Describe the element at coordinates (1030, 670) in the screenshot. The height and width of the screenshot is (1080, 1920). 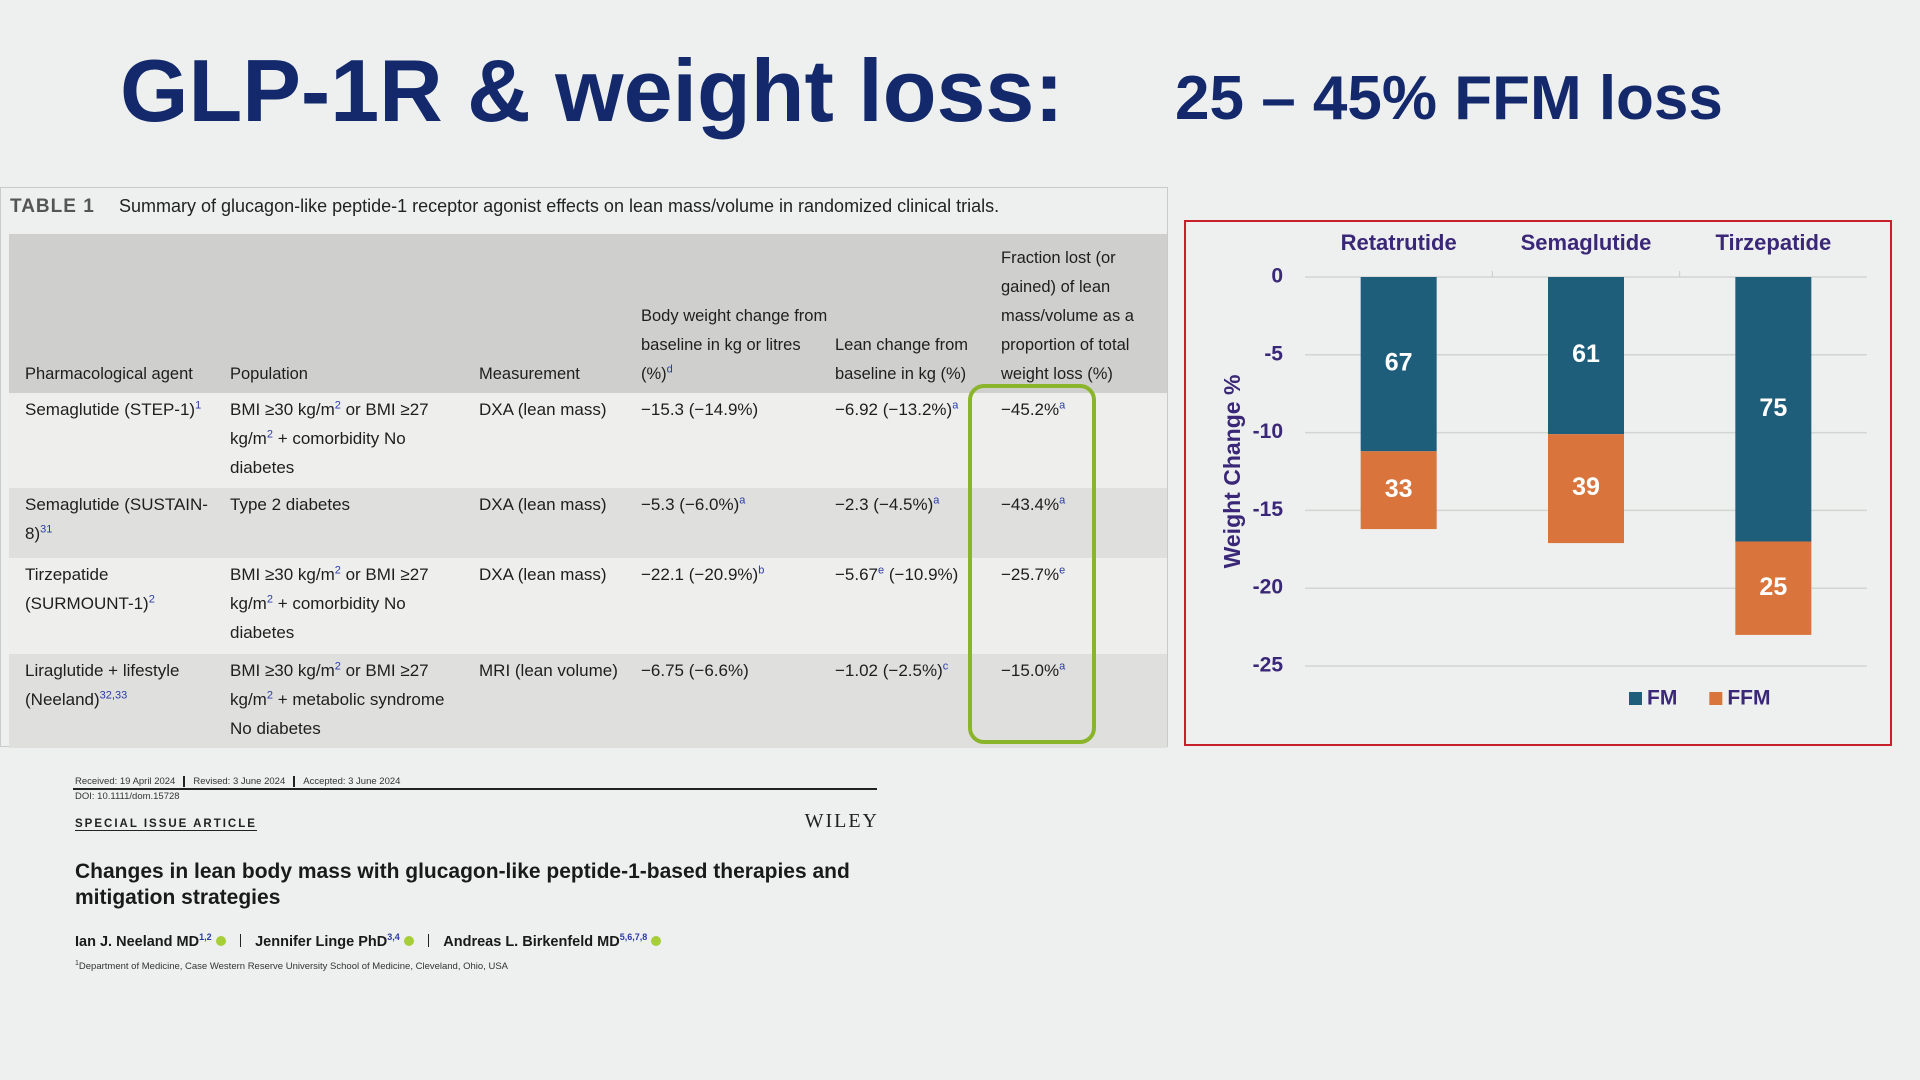
I see `cell-text: −15.0%` at that location.